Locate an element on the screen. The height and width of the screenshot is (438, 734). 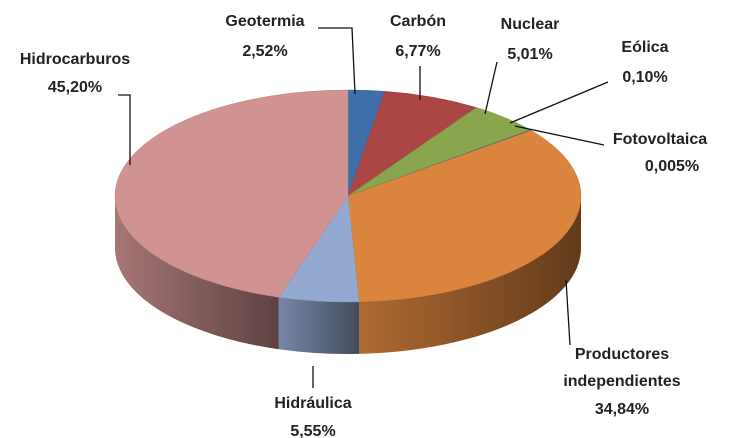
label-line: Carbón is located at coordinates (418, 21).